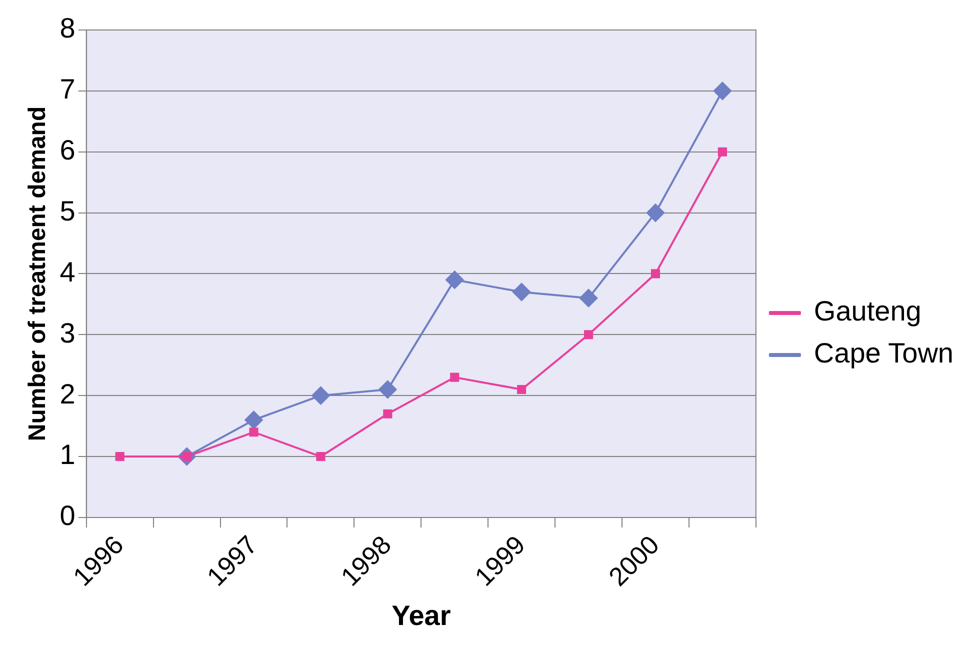 This screenshot has width=974, height=658. Describe the element at coordinates (68, 150) in the screenshot. I see `y-tick-label: 6` at that location.